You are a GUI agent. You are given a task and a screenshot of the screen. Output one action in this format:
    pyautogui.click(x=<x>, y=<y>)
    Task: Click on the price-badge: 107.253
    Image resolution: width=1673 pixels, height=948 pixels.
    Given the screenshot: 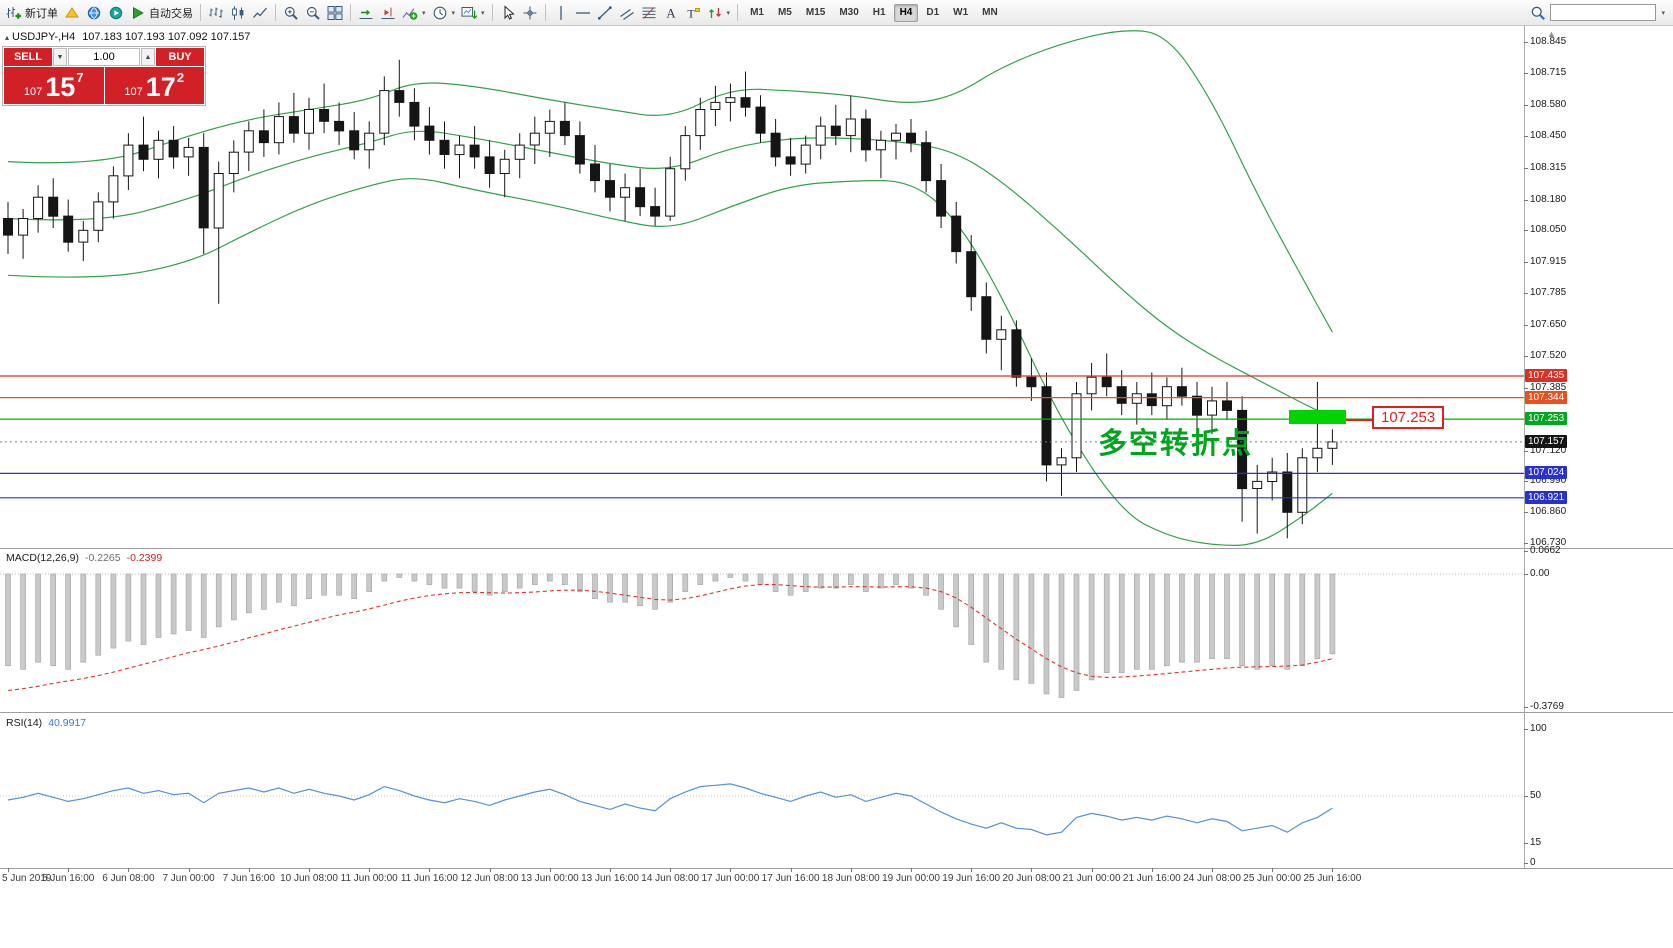 What is the action you would take?
    pyautogui.click(x=1546, y=419)
    